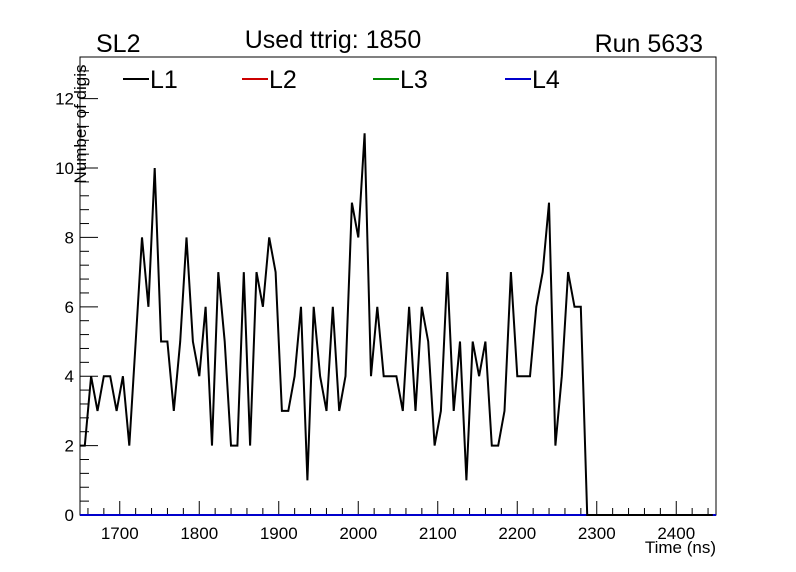 The width and height of the screenshot is (796, 572). Describe the element at coordinates (199, 533) in the screenshot. I see `x-tick-label: 1800` at that location.